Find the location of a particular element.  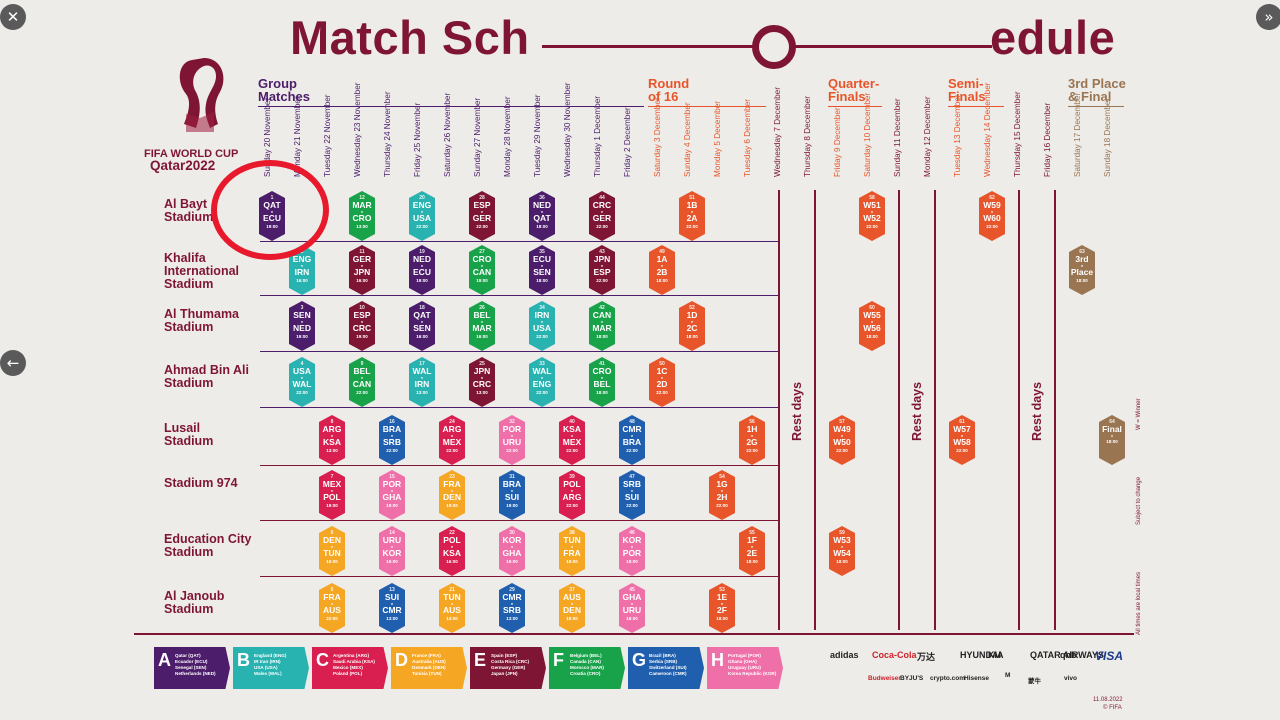

match-n: 31 is located at coordinates (512, 477).